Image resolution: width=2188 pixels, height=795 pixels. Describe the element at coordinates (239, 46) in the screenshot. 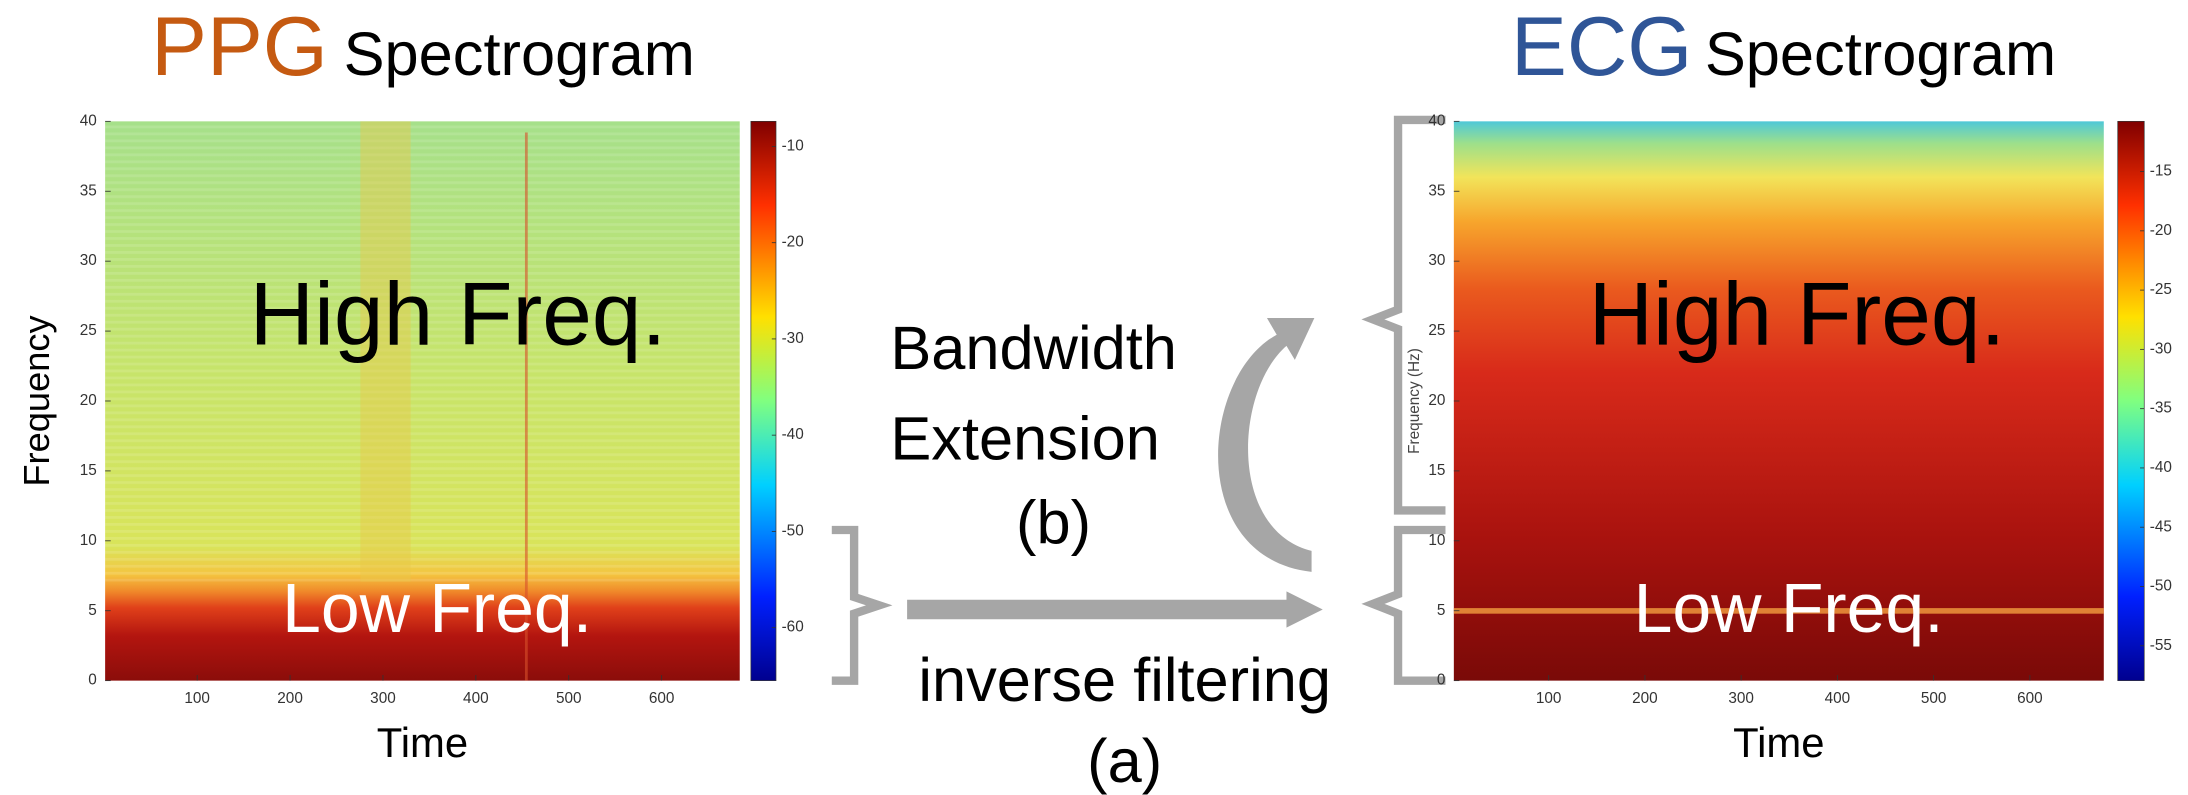

I see `panel-title: PPG` at that location.